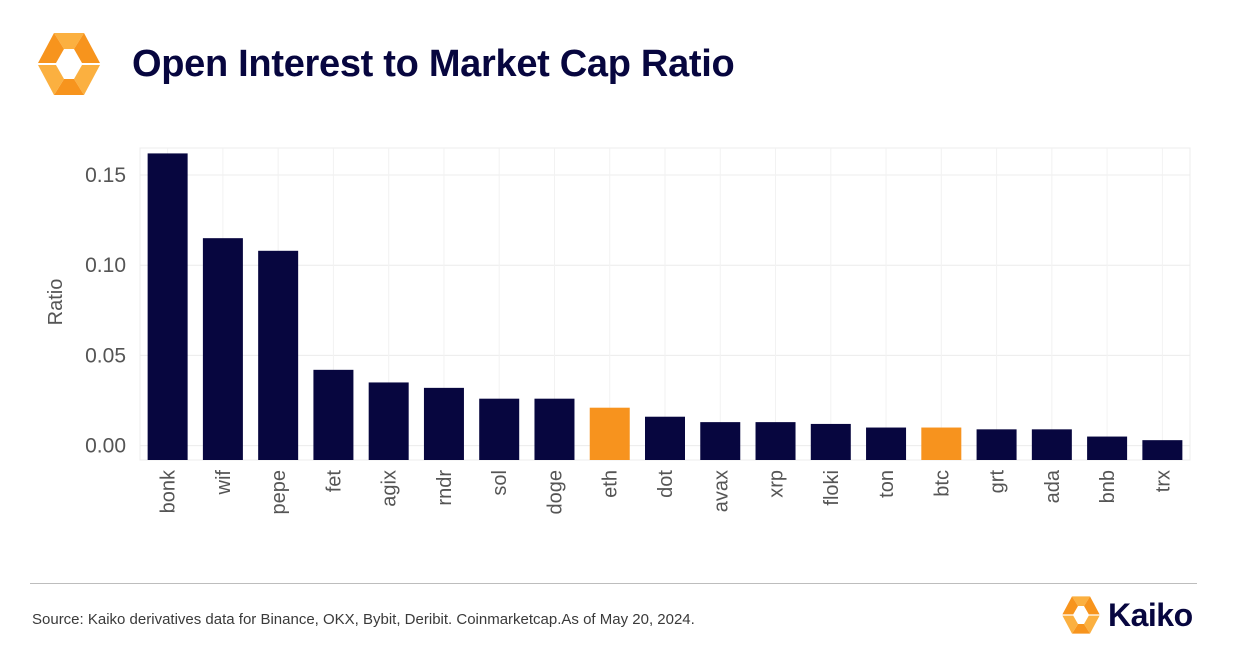 The height and width of the screenshot is (656, 1250). I want to click on bar-trx, so click(1162, 450).